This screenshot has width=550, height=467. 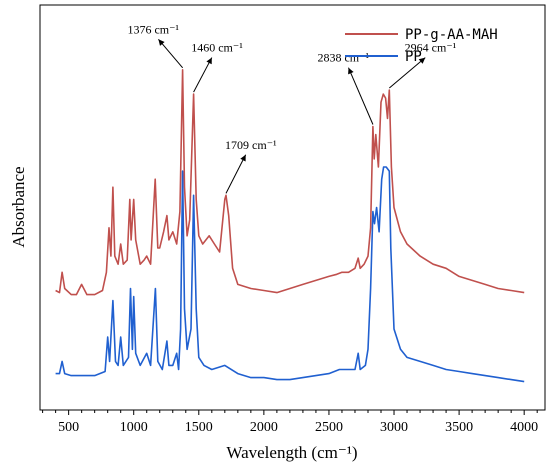 What do you see at coordinates (431, 48) in the screenshot?
I see `annotation-label: 2964 cm⁻¹` at bounding box center [431, 48].